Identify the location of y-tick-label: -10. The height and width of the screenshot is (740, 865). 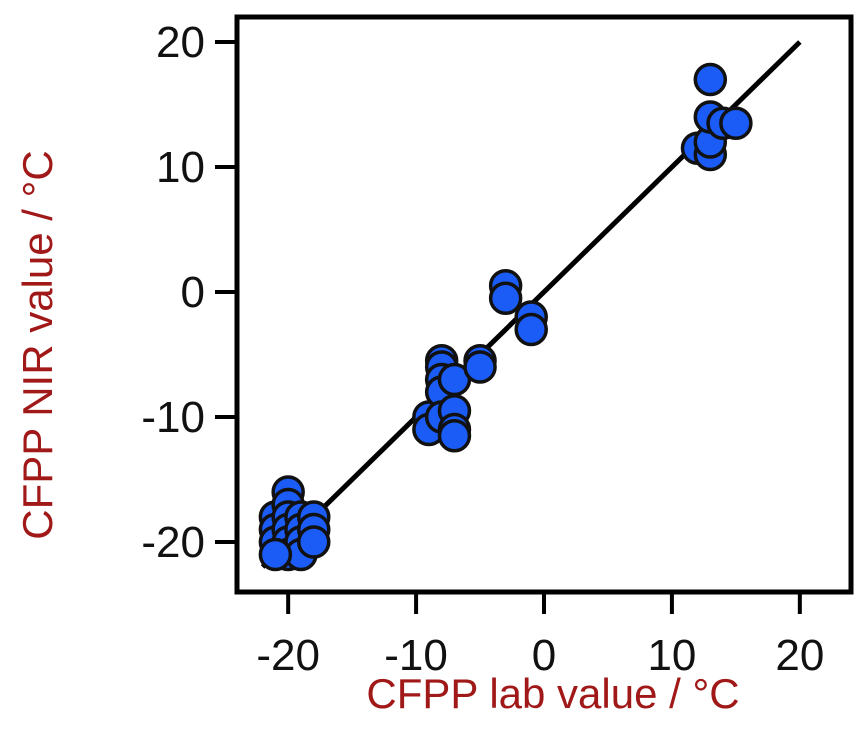
(173, 417).